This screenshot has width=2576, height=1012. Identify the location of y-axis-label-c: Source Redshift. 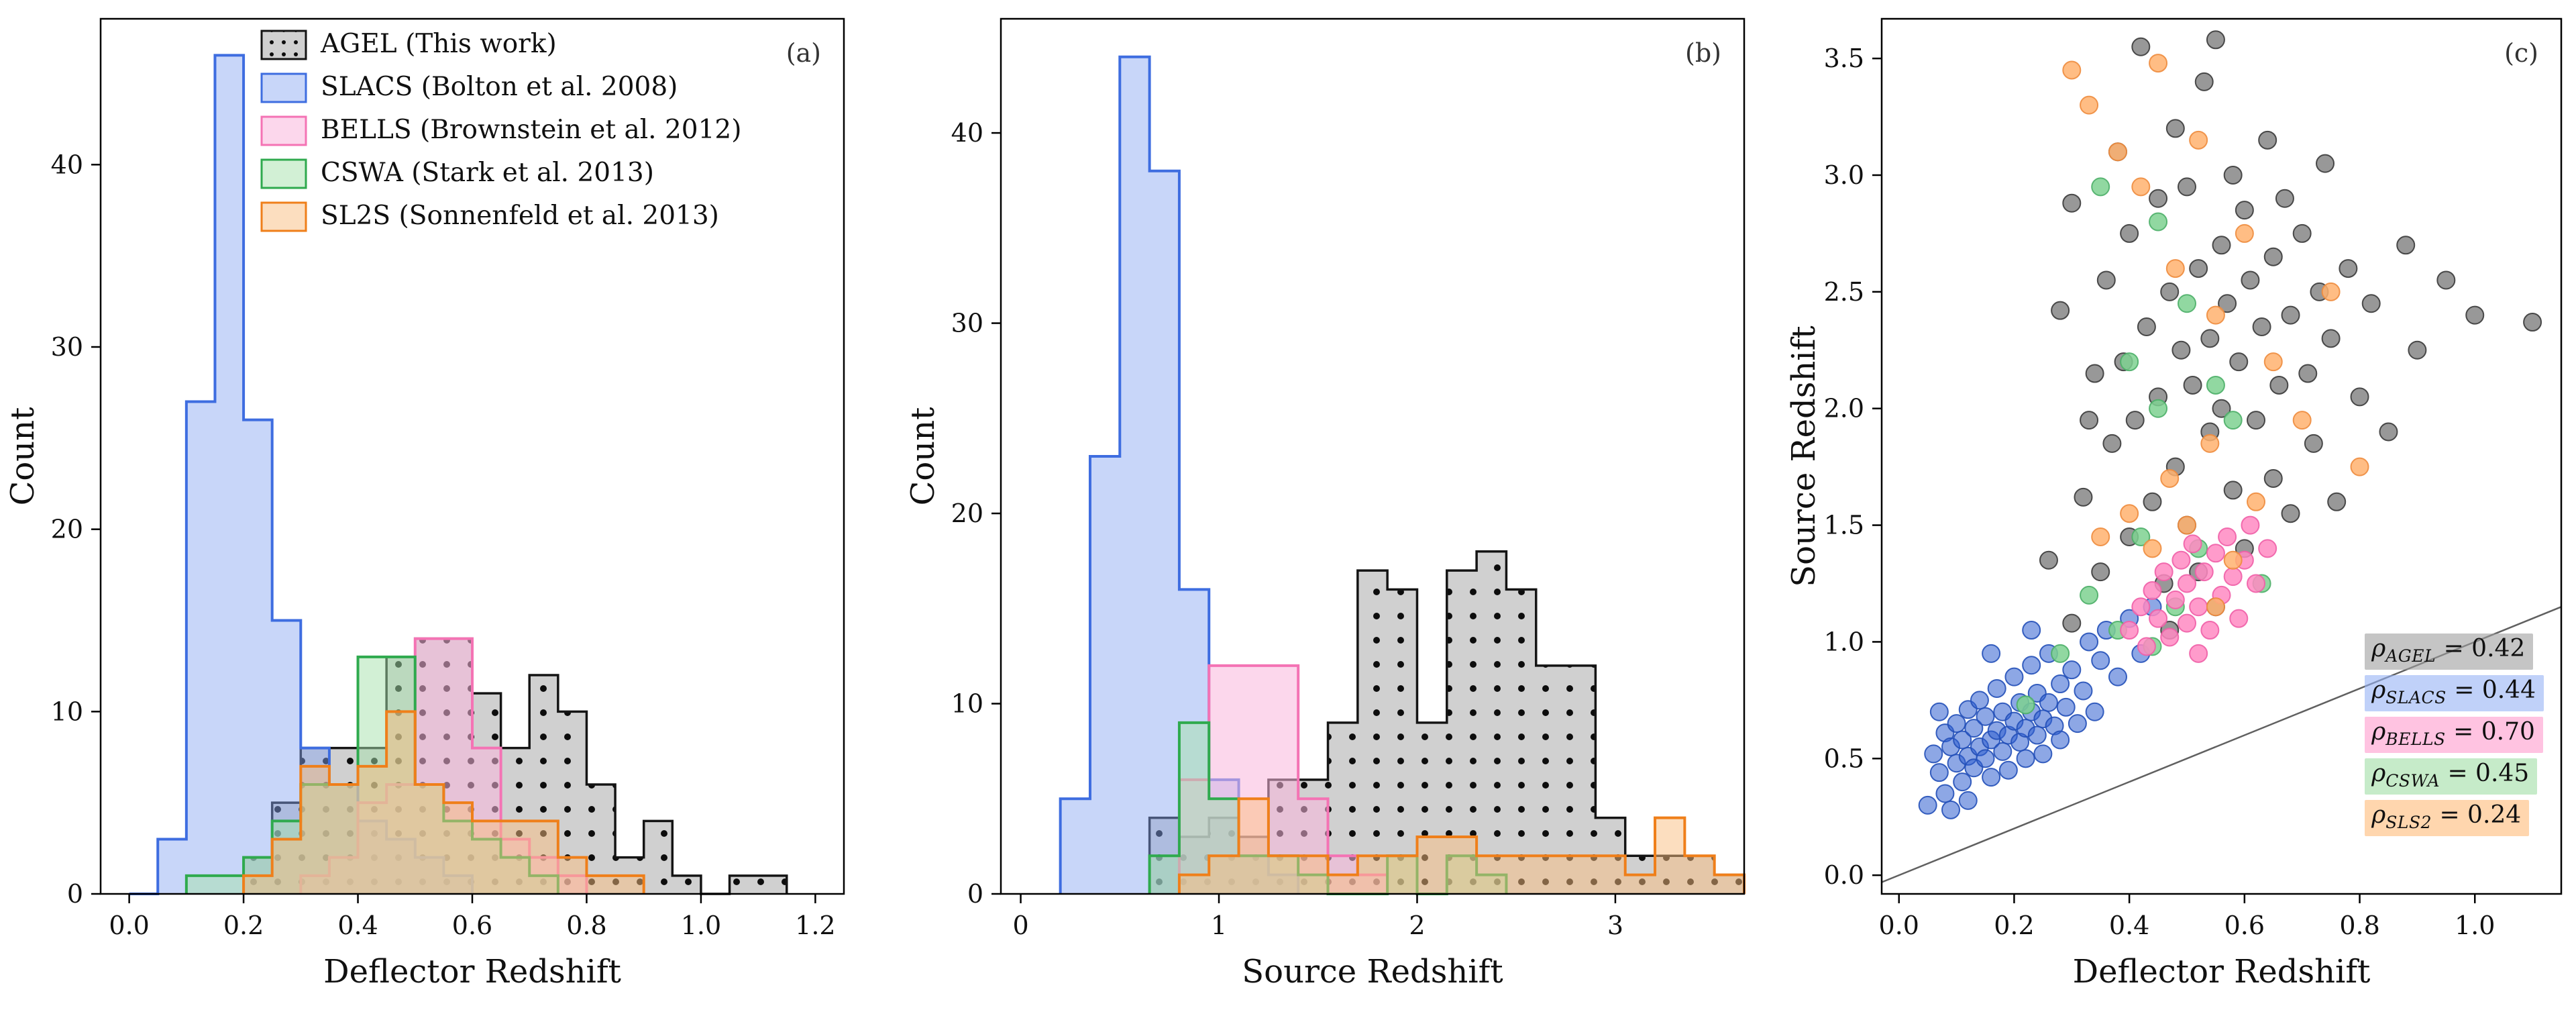
(1804, 456).